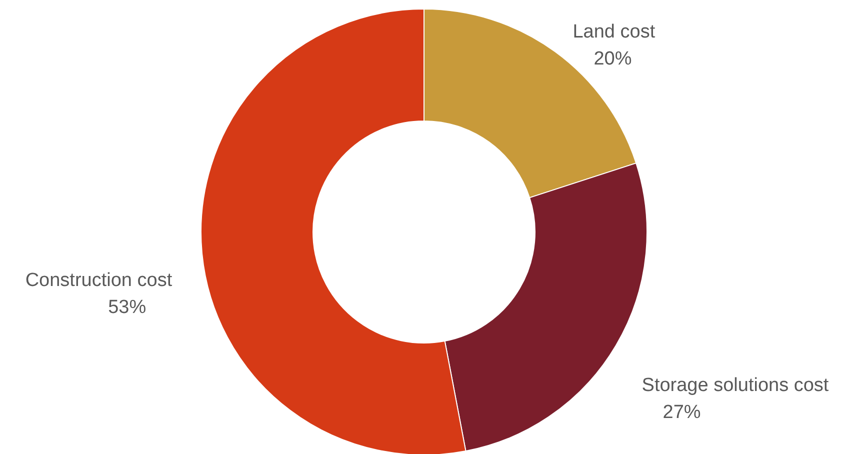 The width and height of the screenshot is (865, 454). What do you see at coordinates (681, 412) in the screenshot?
I see `data-label: 27%` at bounding box center [681, 412].